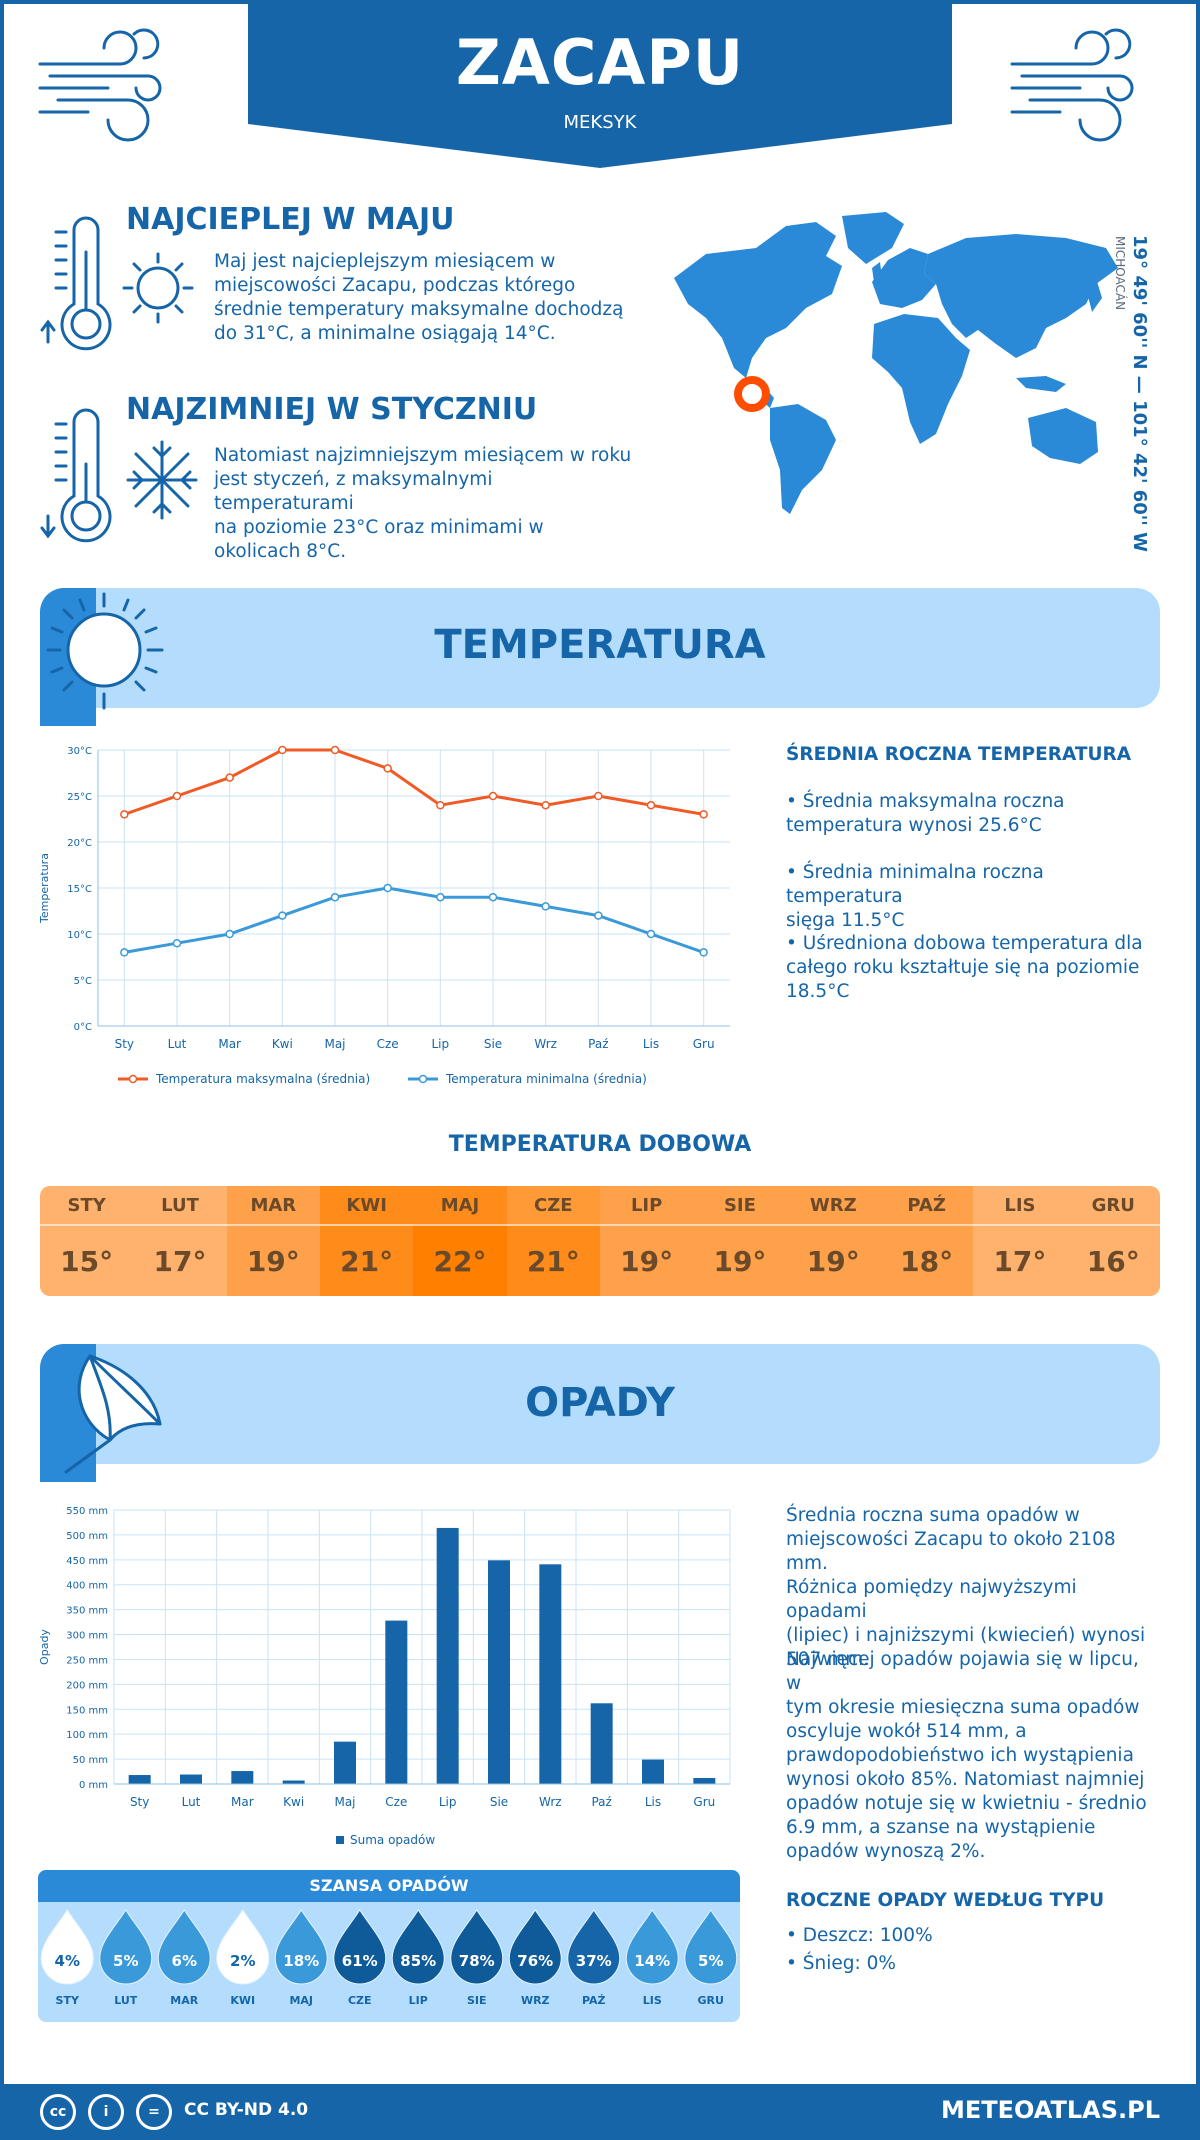 This screenshot has width=1200, height=2140. What do you see at coordinates (600, 2112) in the screenshot?
I see `footer` at bounding box center [600, 2112].